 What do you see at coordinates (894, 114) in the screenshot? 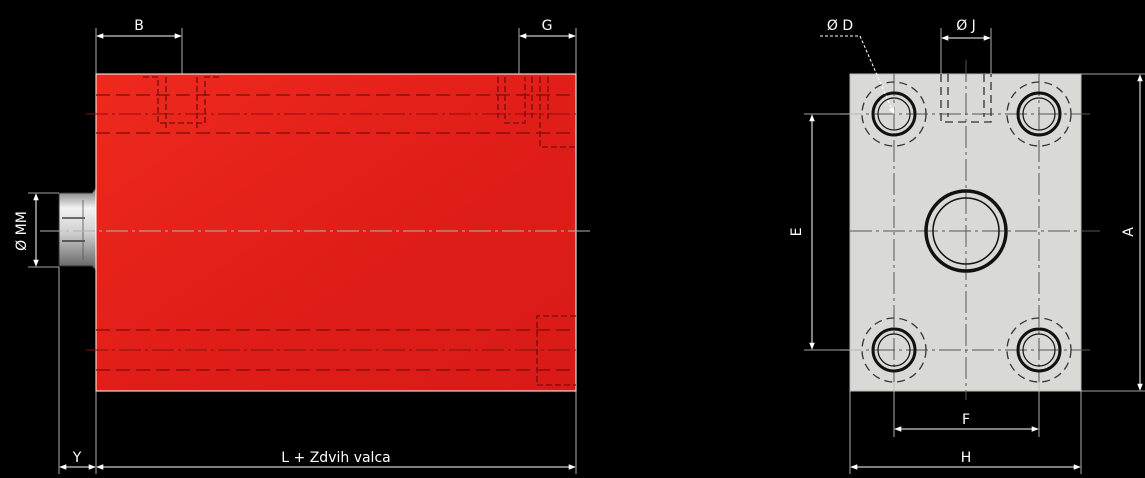
I see `mounting-hole-top-left` at bounding box center [894, 114].